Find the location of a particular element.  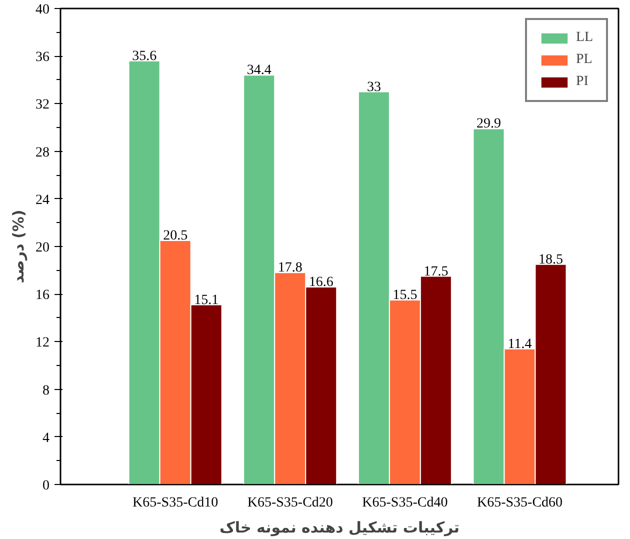

y-axis-title: درصد (%) is located at coordinates (19, 247).